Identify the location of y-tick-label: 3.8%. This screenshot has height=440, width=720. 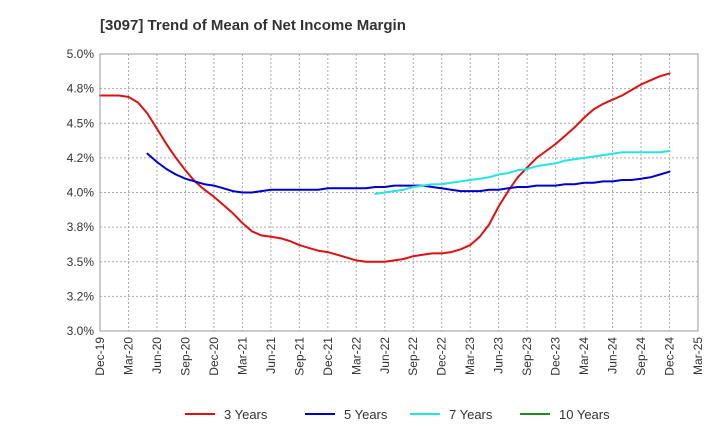
(81, 227).